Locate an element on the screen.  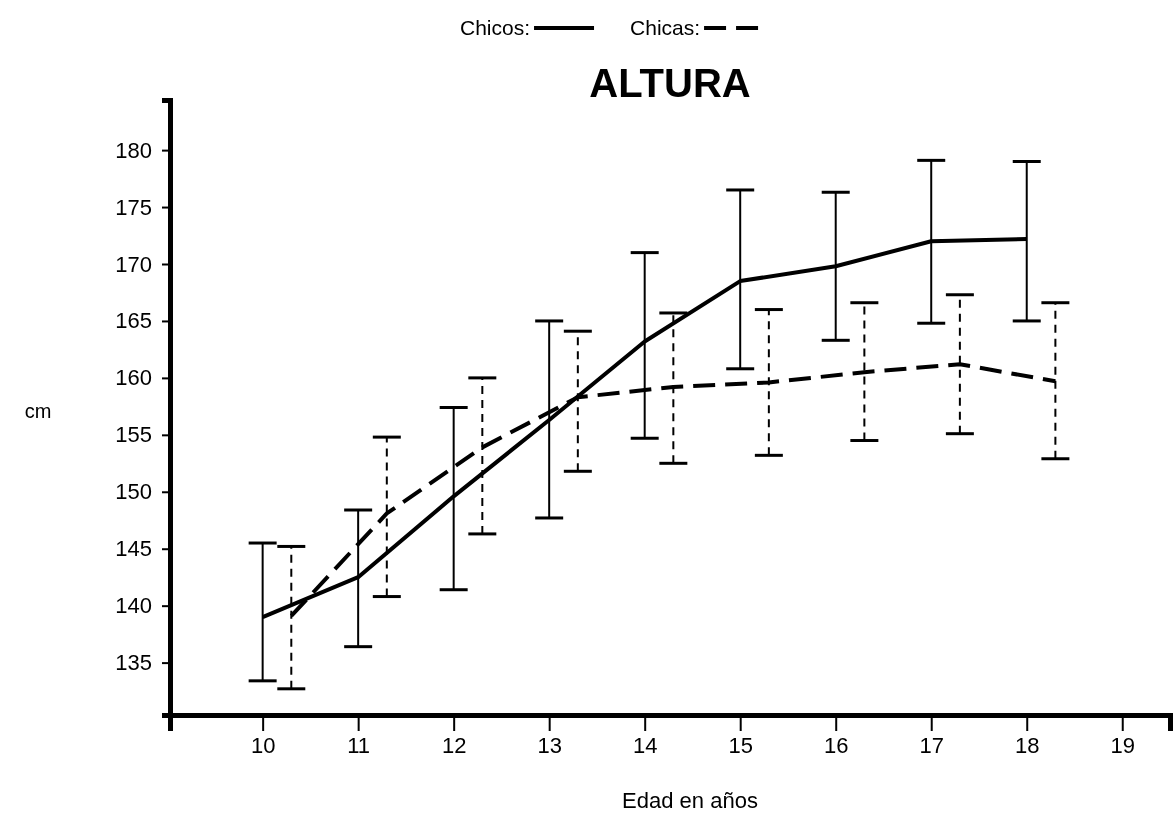
y-tick-label: 150 is located at coordinates (133, 492).